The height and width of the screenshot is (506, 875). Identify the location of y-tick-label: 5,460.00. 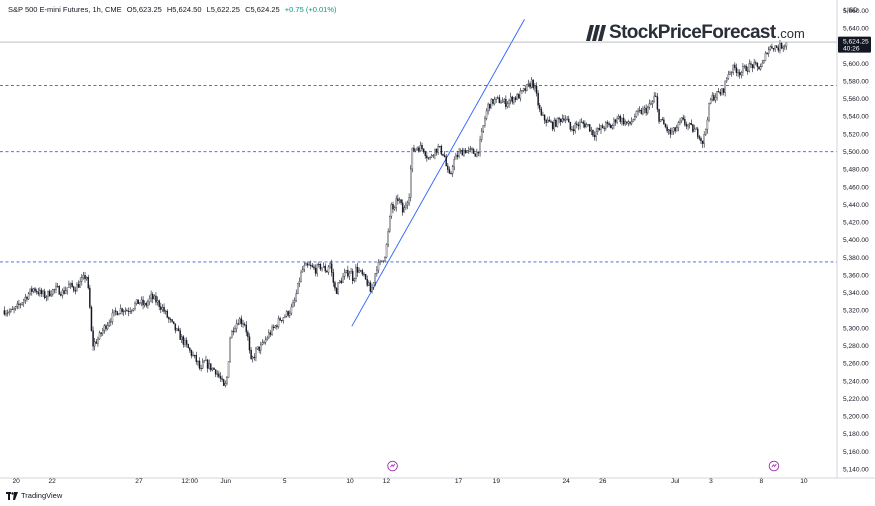
(856, 187).